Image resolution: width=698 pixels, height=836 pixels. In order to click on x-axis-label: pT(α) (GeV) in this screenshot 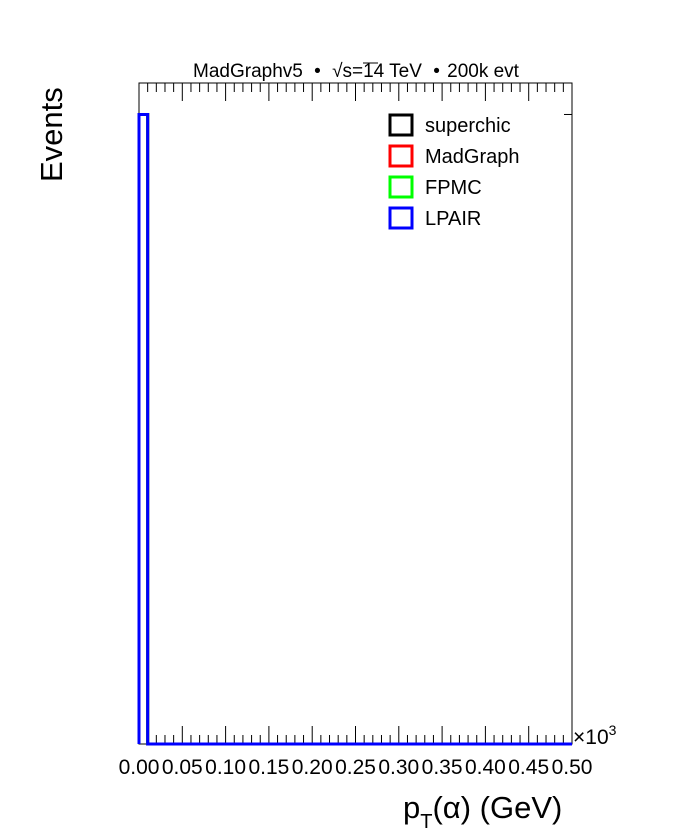, I will do `click(482, 811)`.